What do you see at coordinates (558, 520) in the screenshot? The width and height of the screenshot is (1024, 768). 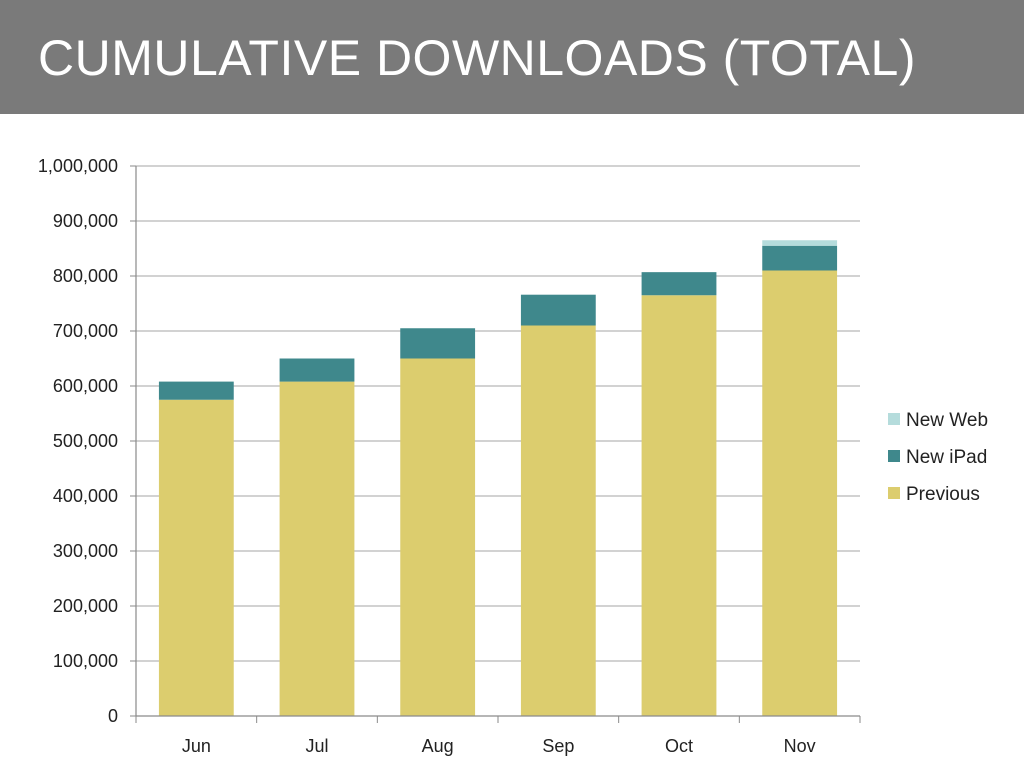 I see `bar-previous-sep` at bounding box center [558, 520].